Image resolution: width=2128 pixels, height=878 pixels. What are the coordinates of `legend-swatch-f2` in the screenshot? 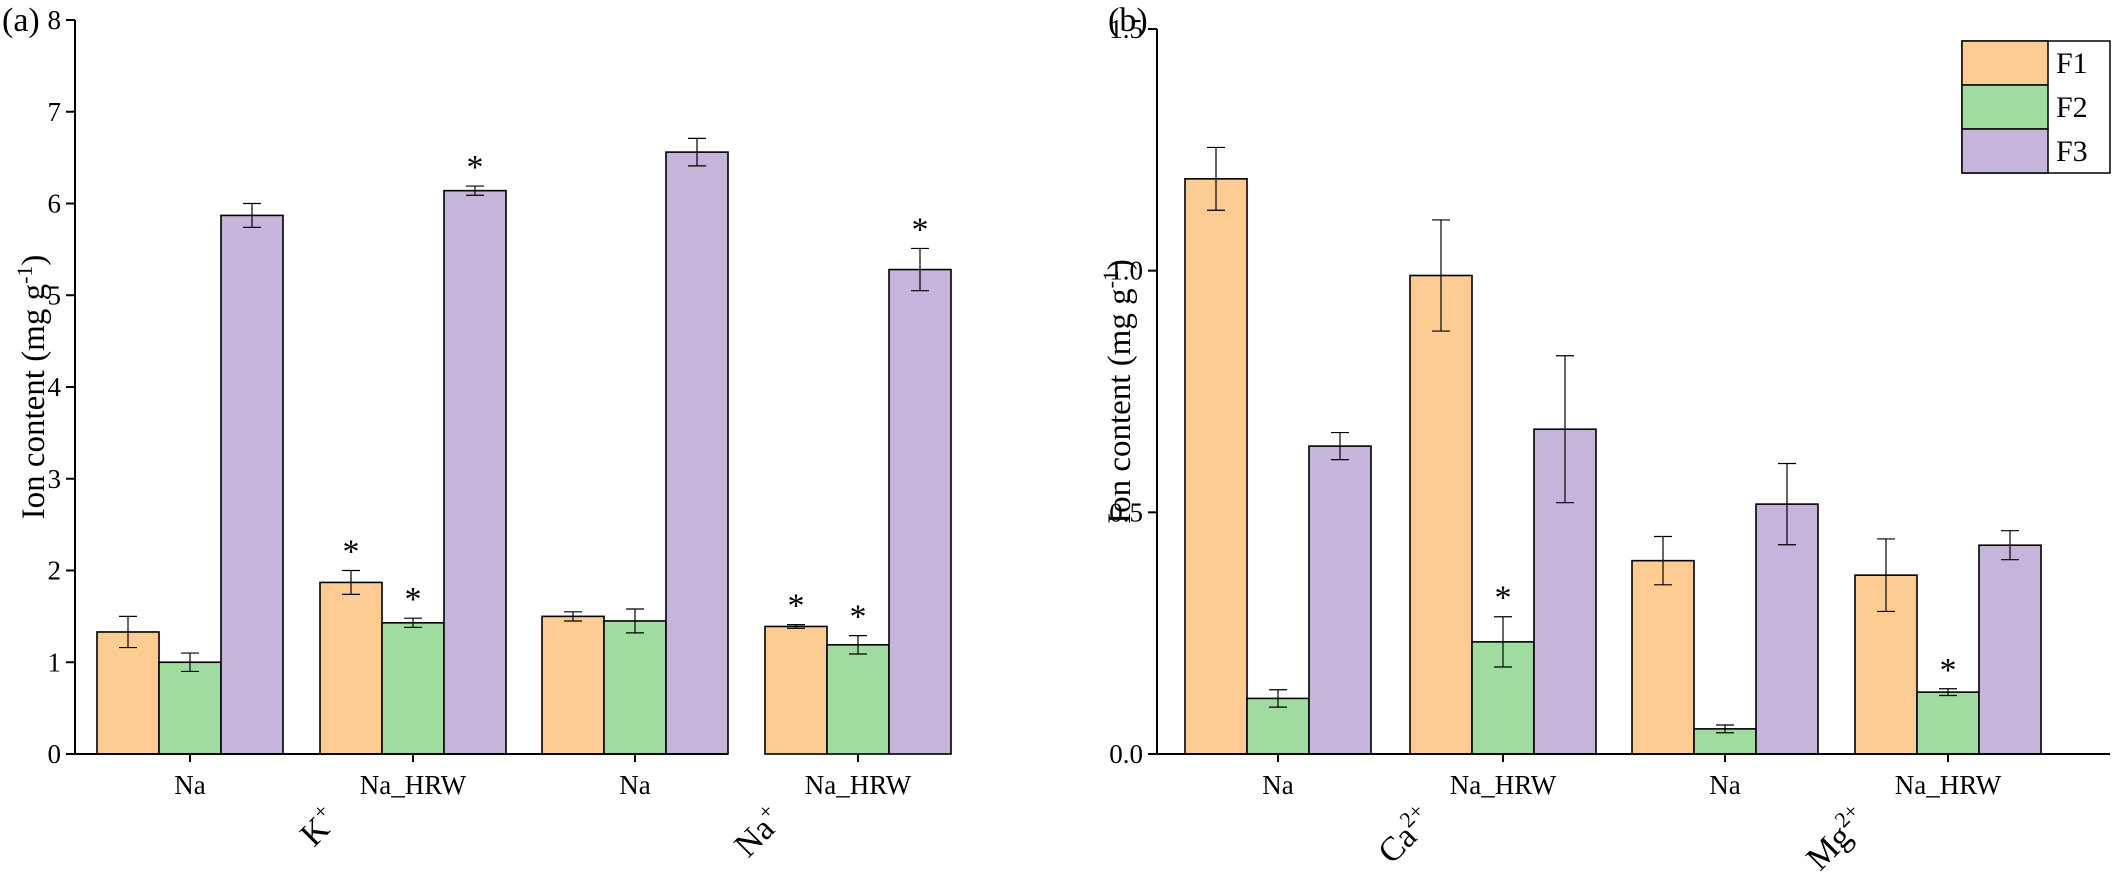 It's located at (2005, 107).